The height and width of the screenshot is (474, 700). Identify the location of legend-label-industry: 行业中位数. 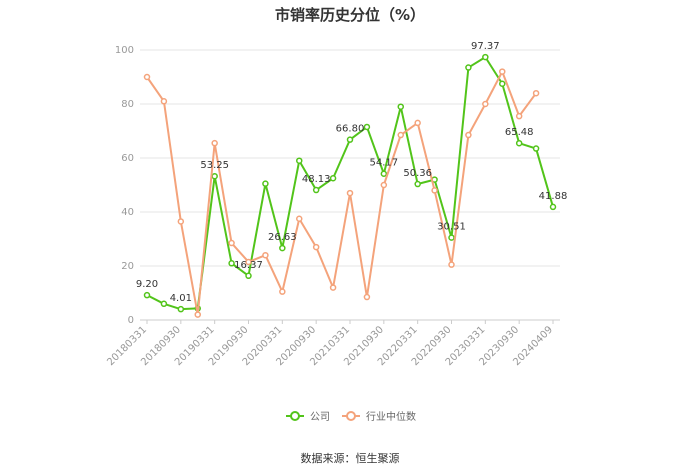
(391, 416).